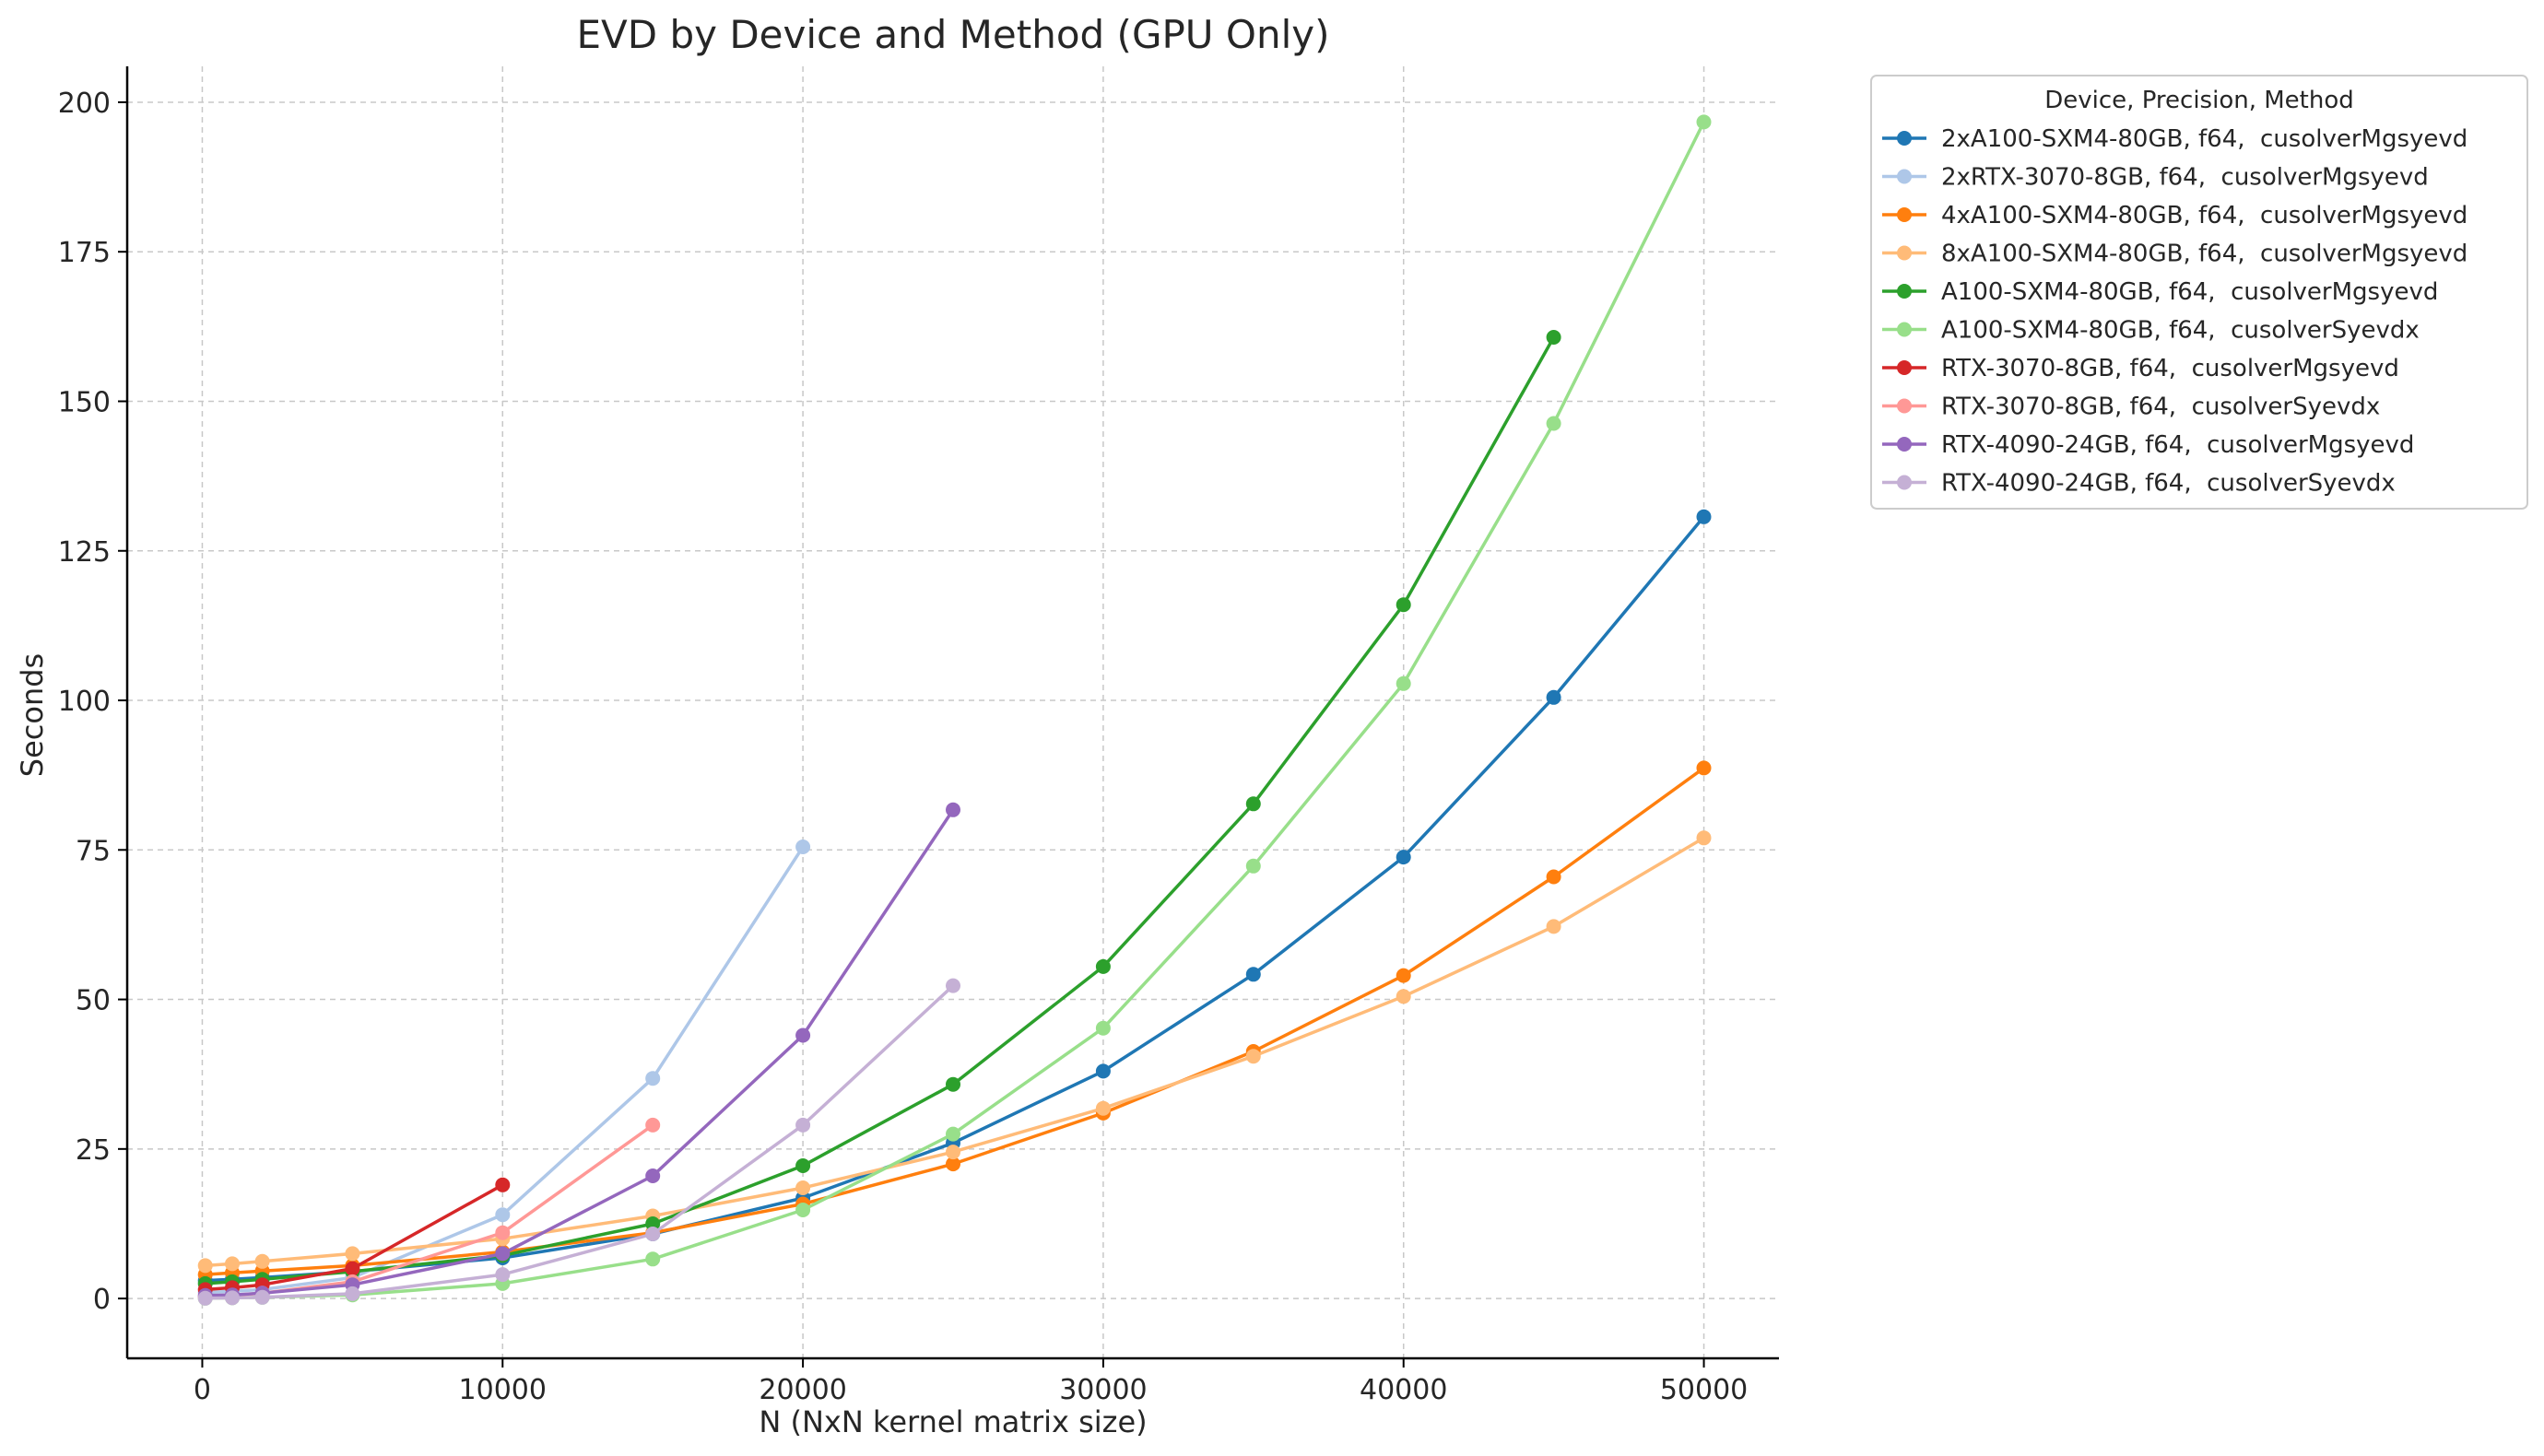 Image resolution: width=2544 pixels, height=1456 pixels. What do you see at coordinates (953, 1421) in the screenshot?
I see `x-axis-title: N (NxN kernel matrix size)` at bounding box center [953, 1421].